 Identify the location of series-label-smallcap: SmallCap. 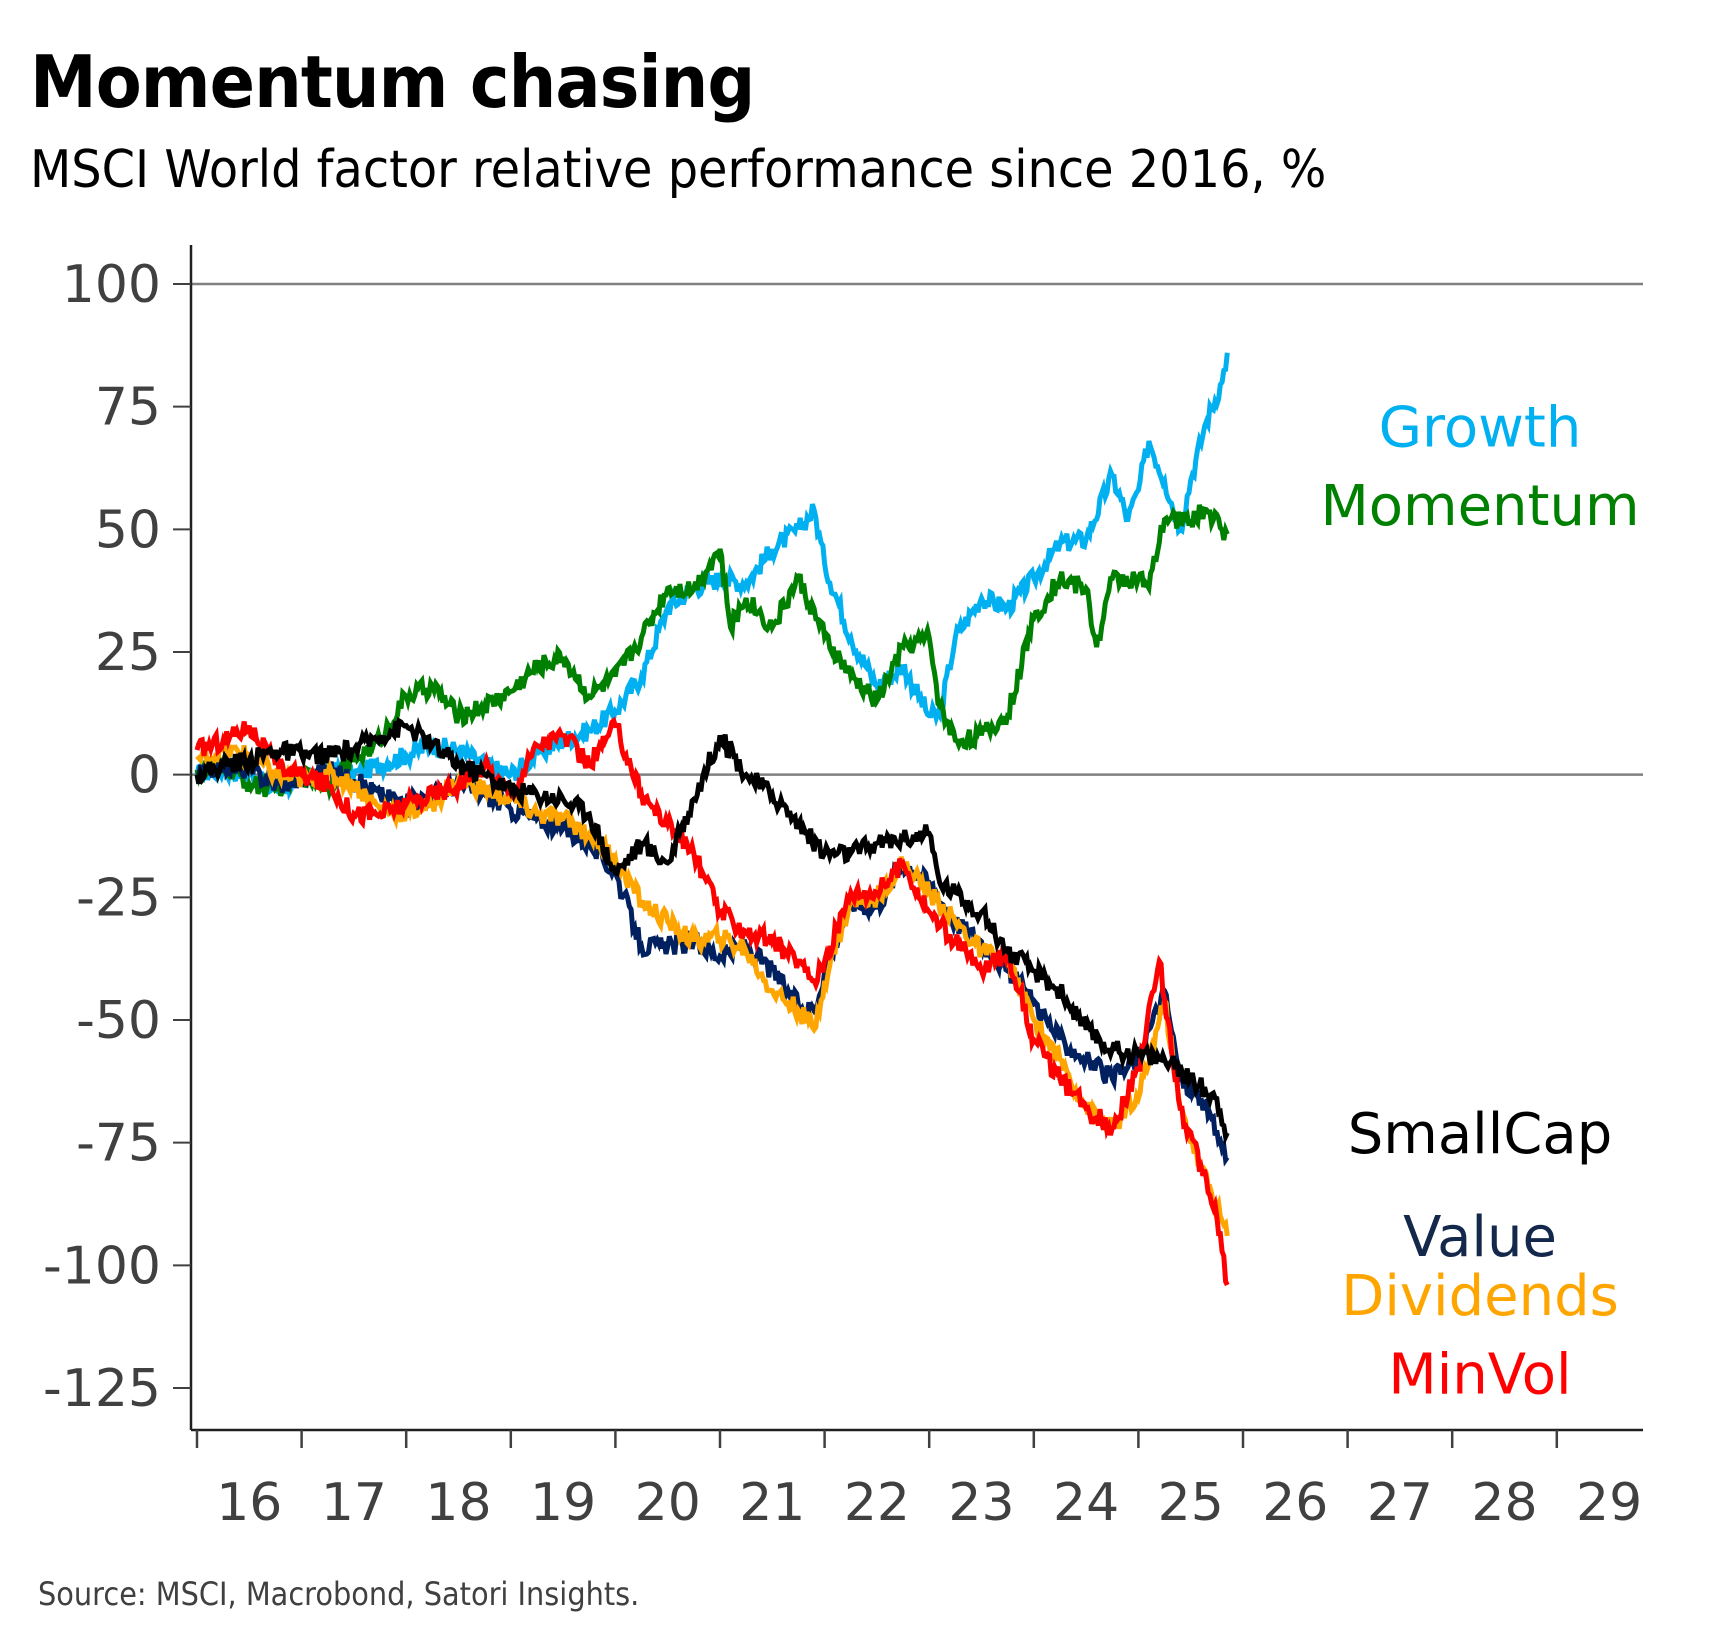
(1480, 1134).